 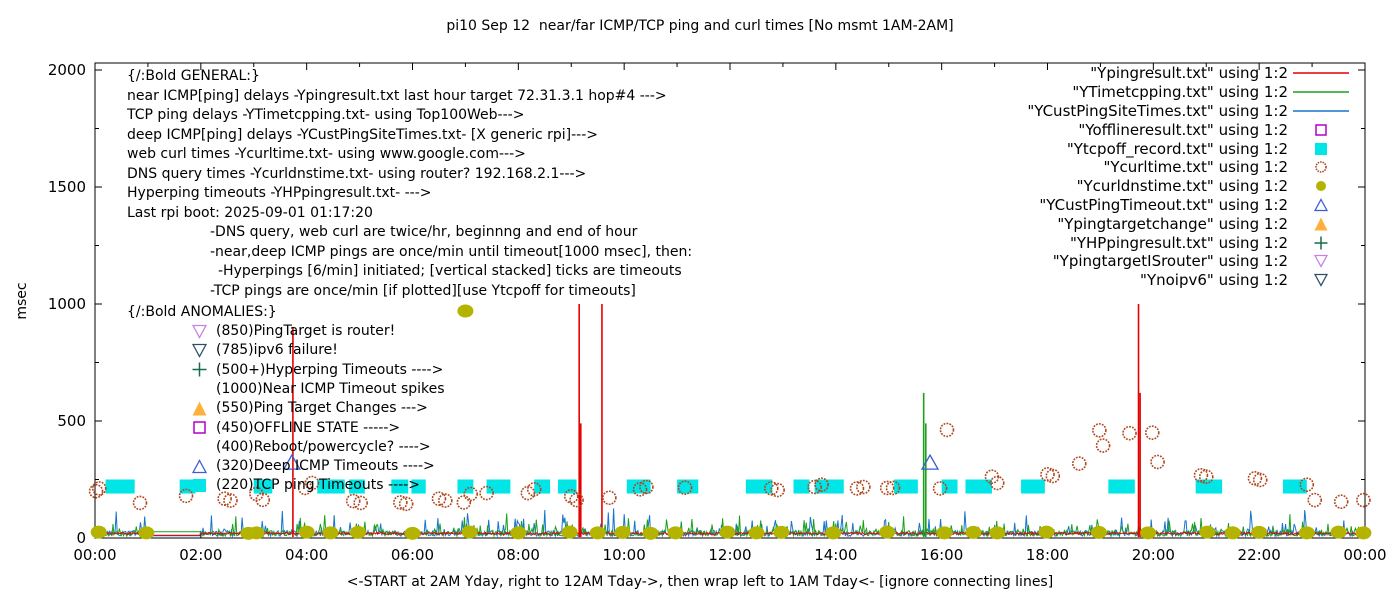 I want to click on anomaly-marker-tri-down-open, so click(x=204, y=331).